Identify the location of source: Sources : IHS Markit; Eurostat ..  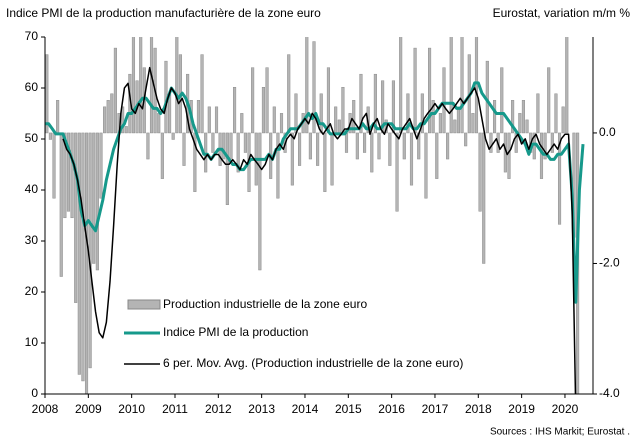
(560, 432).